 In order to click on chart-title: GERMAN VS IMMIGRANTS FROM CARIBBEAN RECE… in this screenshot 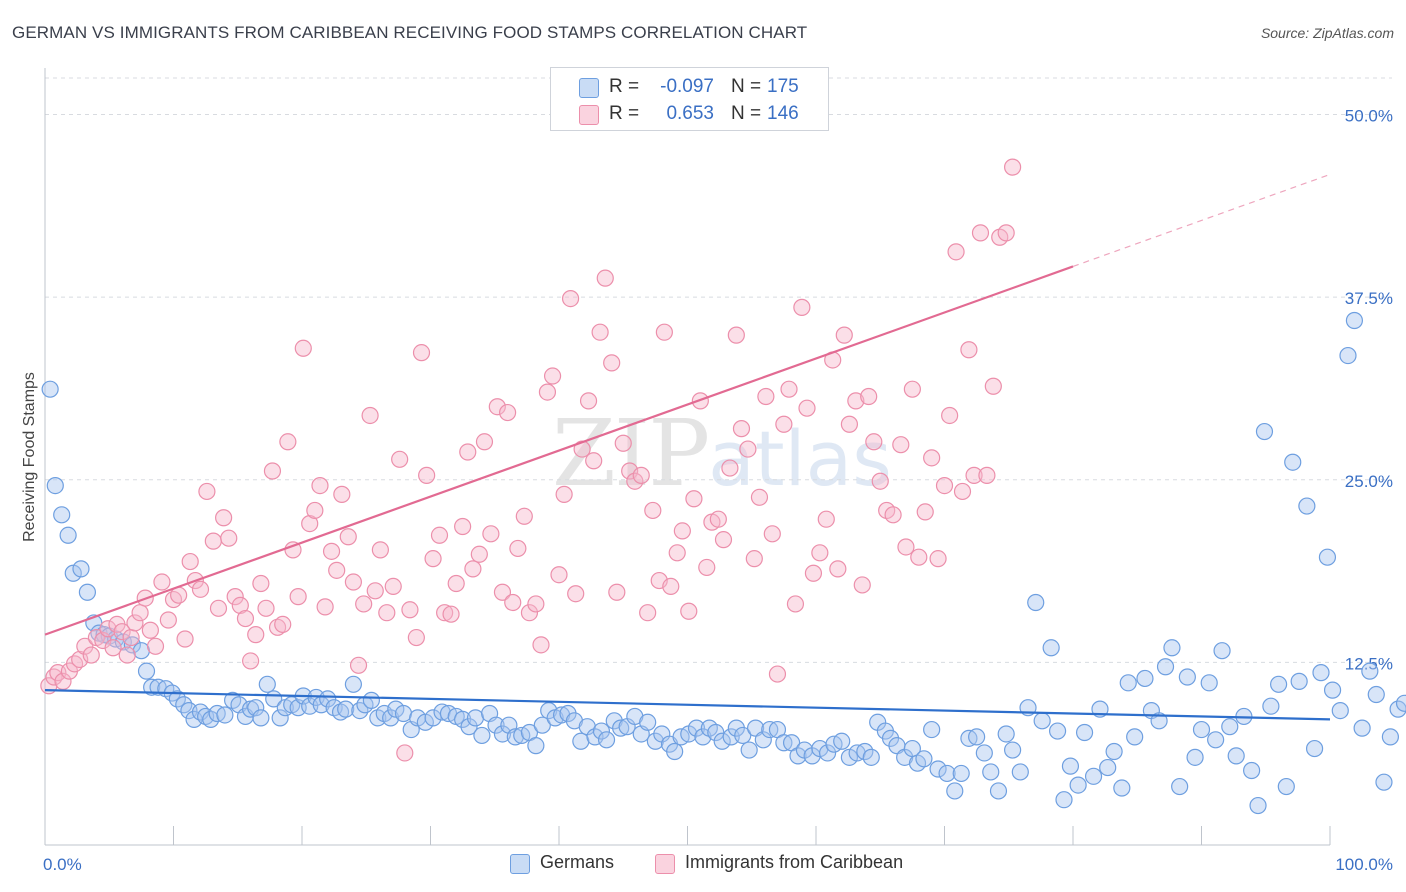, I will do `click(410, 32)`.